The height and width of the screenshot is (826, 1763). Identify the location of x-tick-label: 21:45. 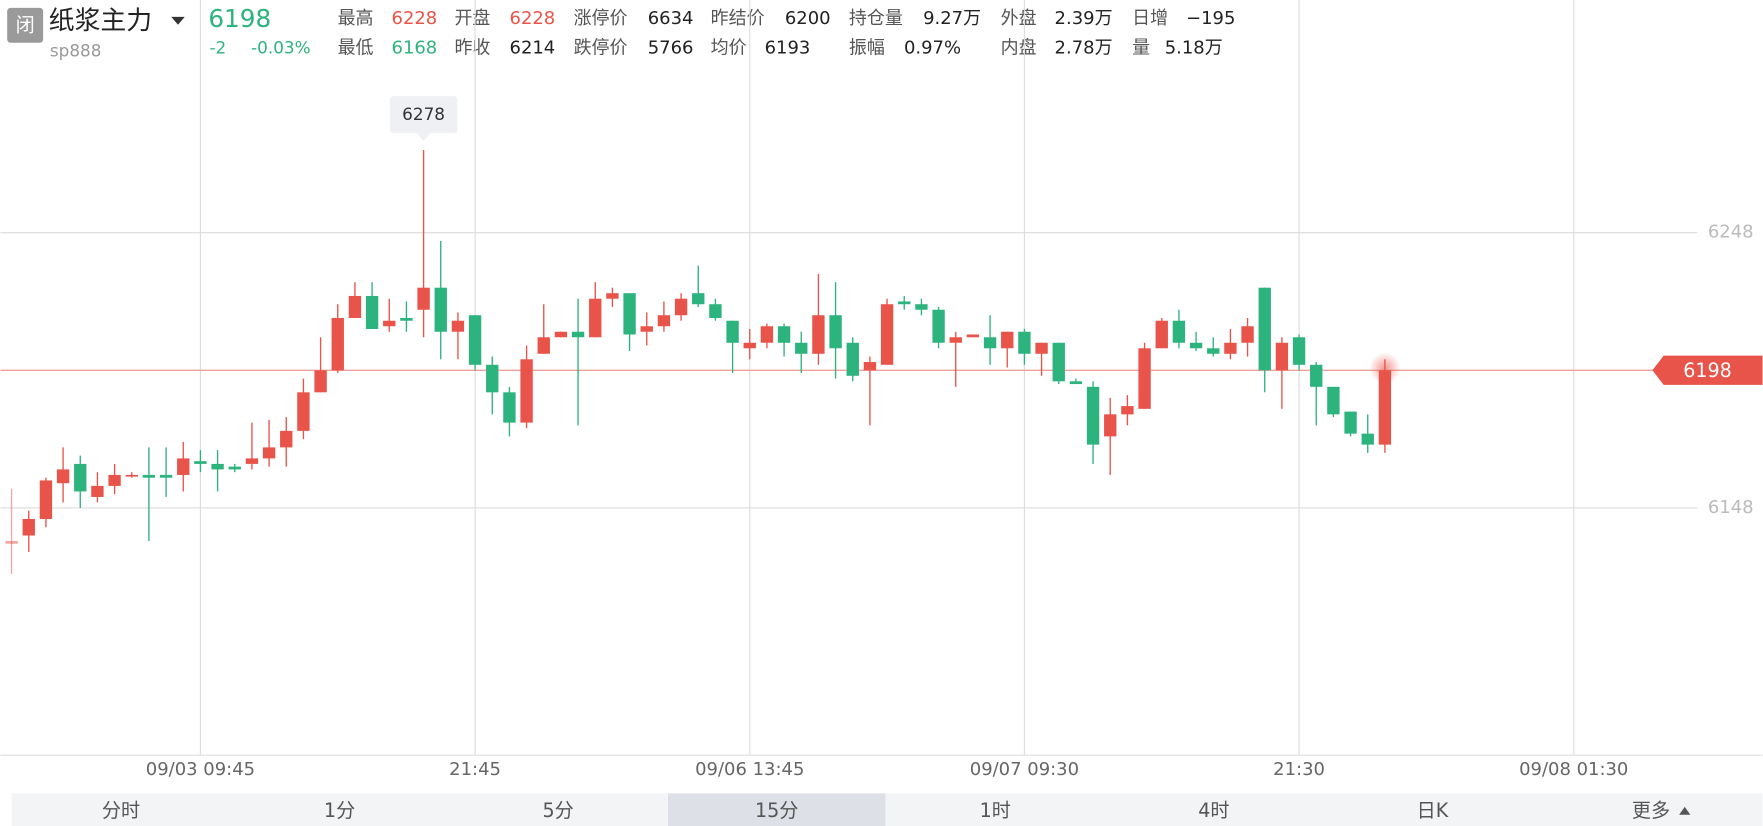
(475, 769).